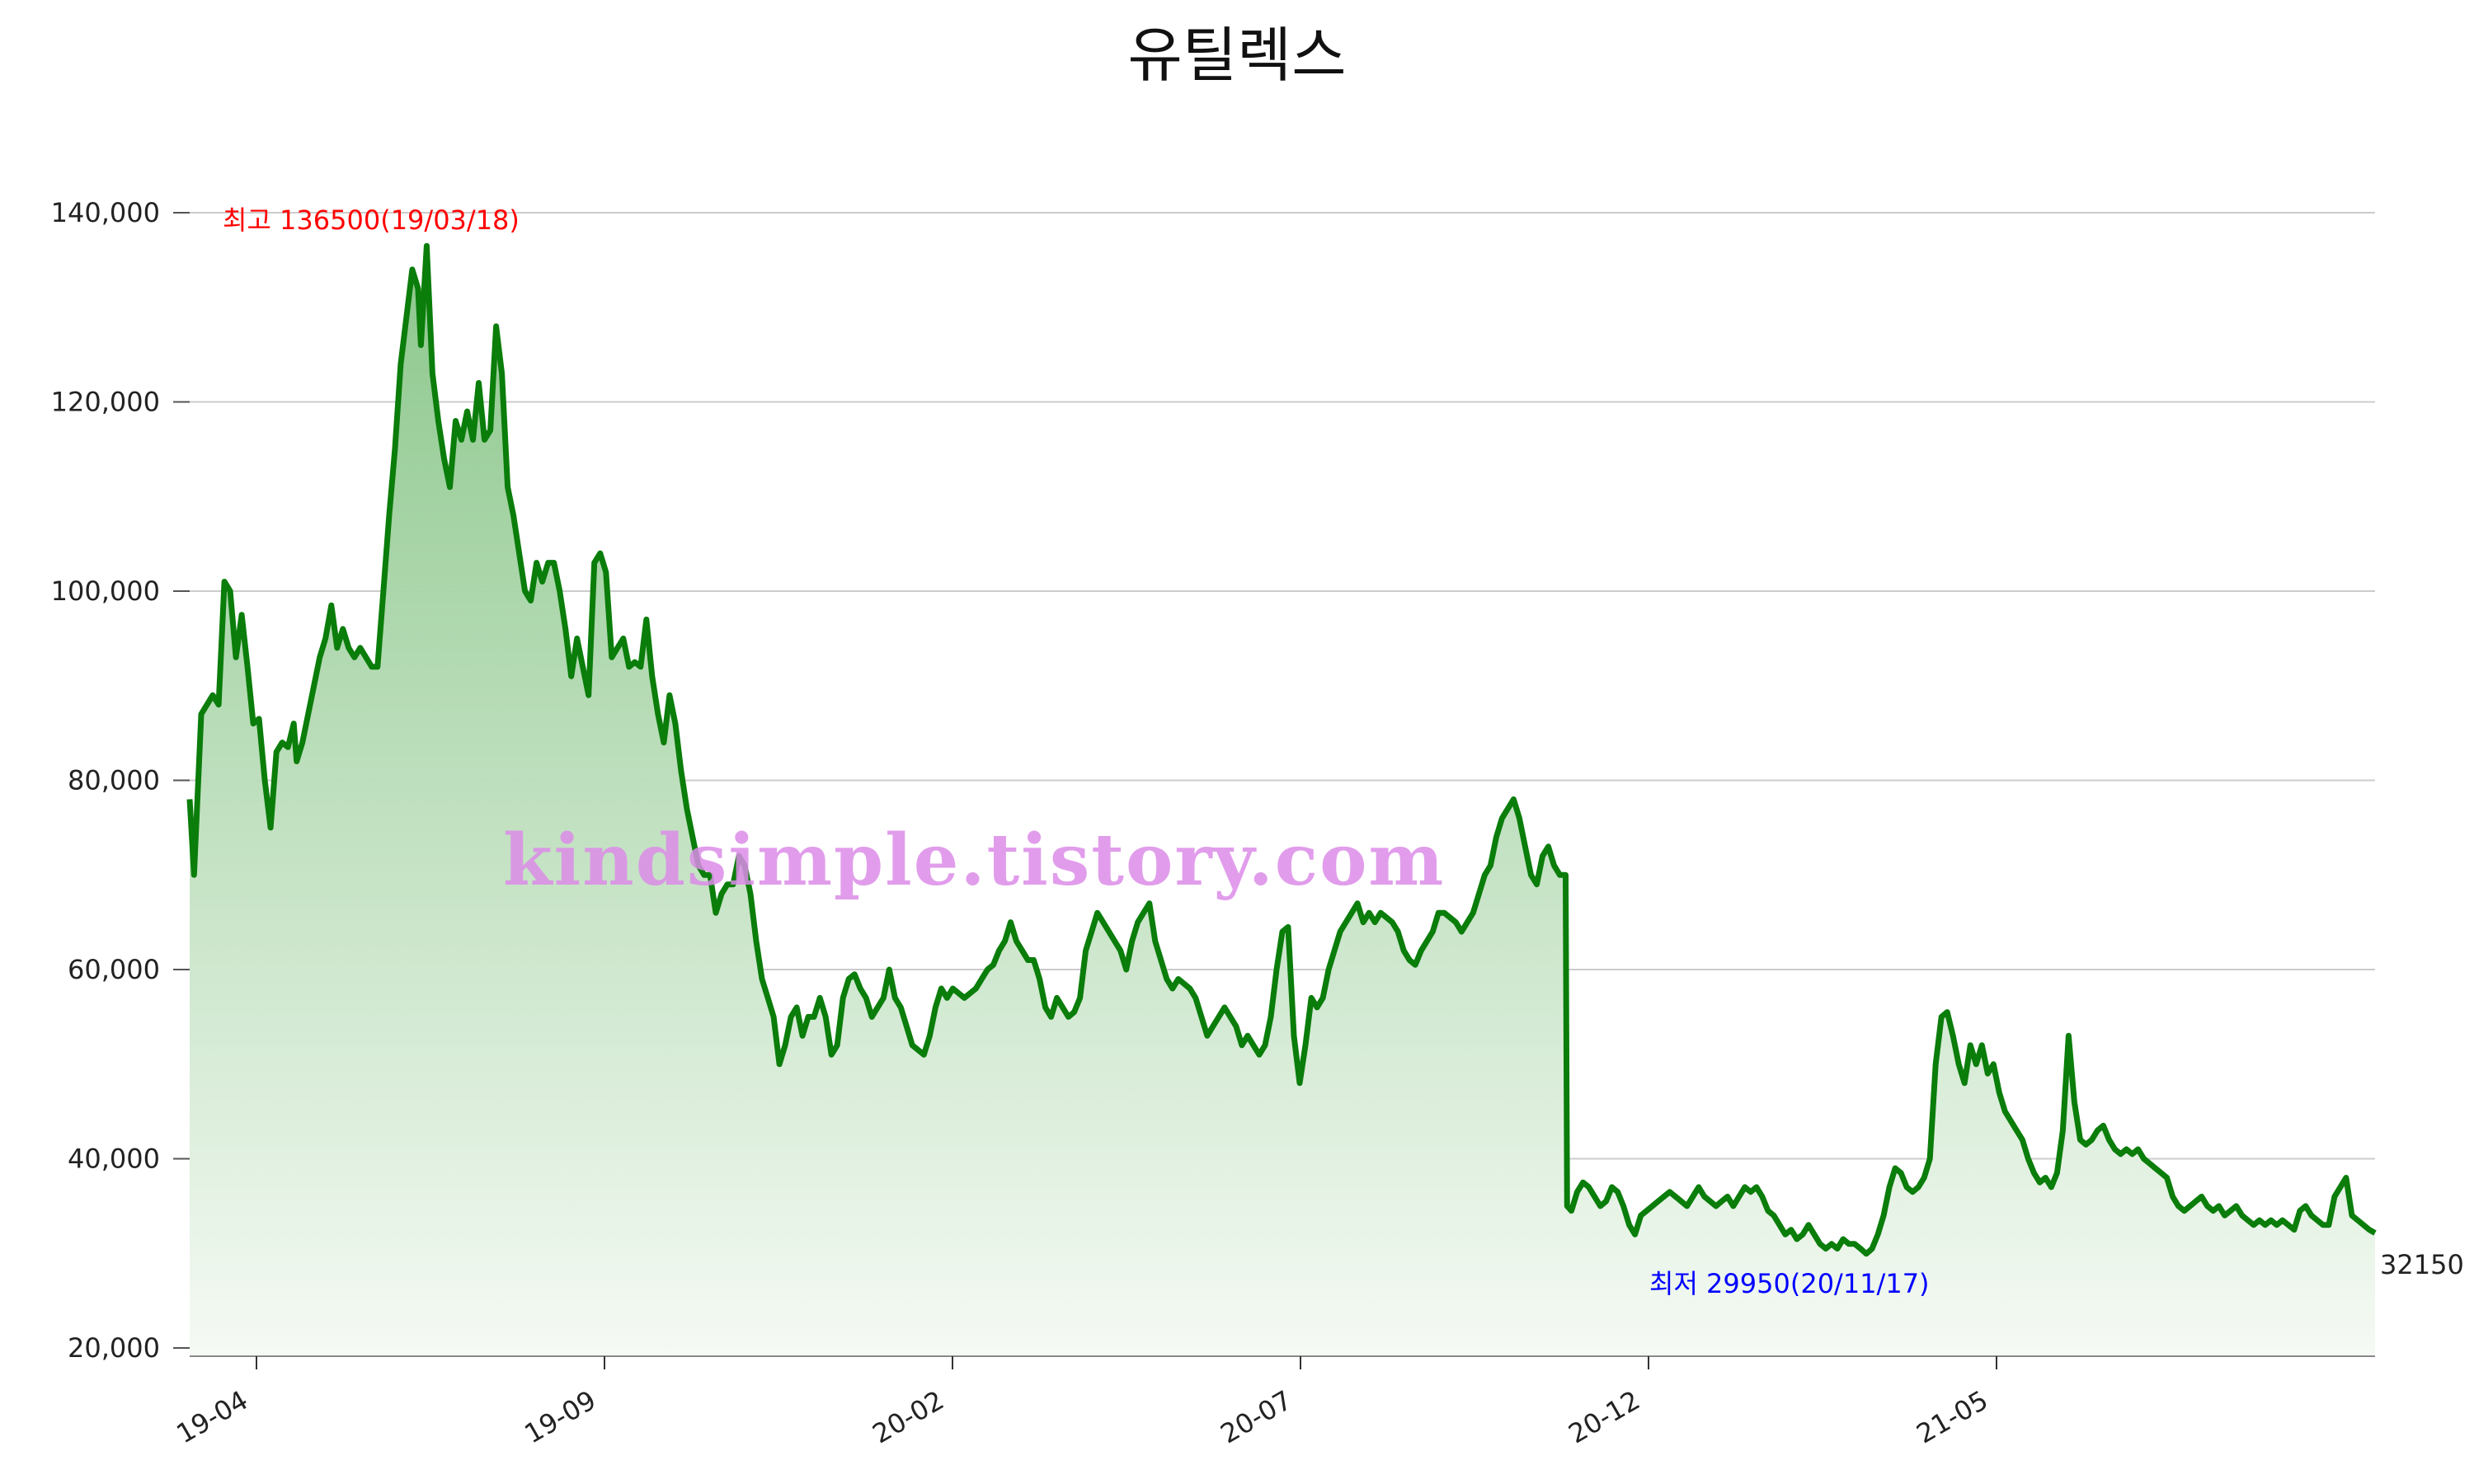 The width and height of the screenshot is (2474, 1484). I want to click on low-annotation: 최저 29950(20/11/17), so click(1789, 1283).